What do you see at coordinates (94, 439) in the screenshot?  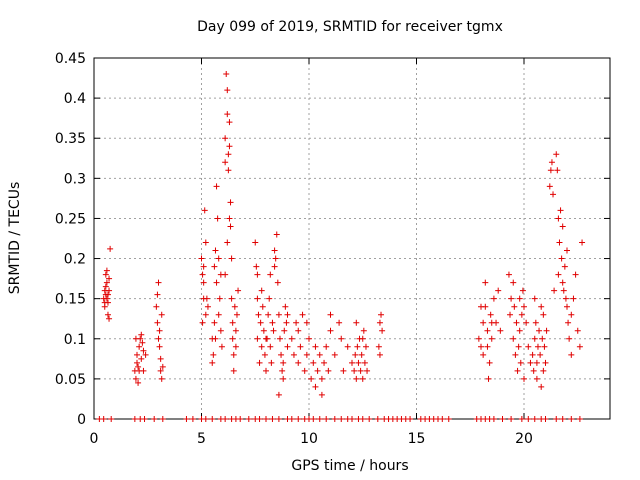 I see `x-tick-label: 0` at bounding box center [94, 439].